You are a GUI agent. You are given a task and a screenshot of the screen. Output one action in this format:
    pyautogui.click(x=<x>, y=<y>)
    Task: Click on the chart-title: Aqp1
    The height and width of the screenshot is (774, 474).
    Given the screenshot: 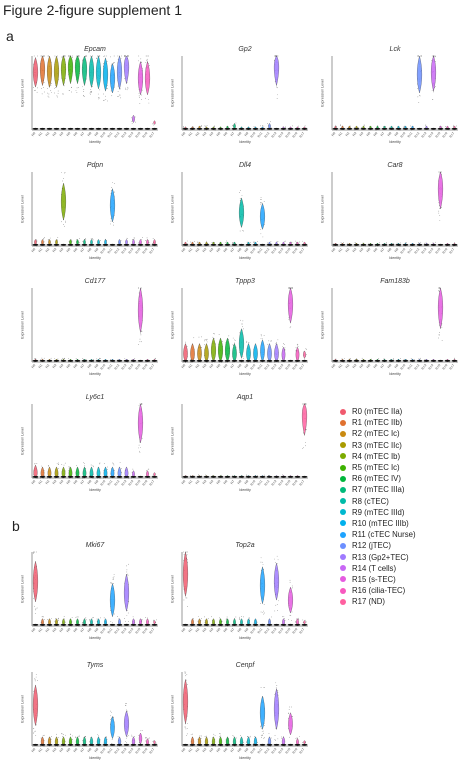 What is the action you would take?
    pyautogui.click(x=244, y=397)
    